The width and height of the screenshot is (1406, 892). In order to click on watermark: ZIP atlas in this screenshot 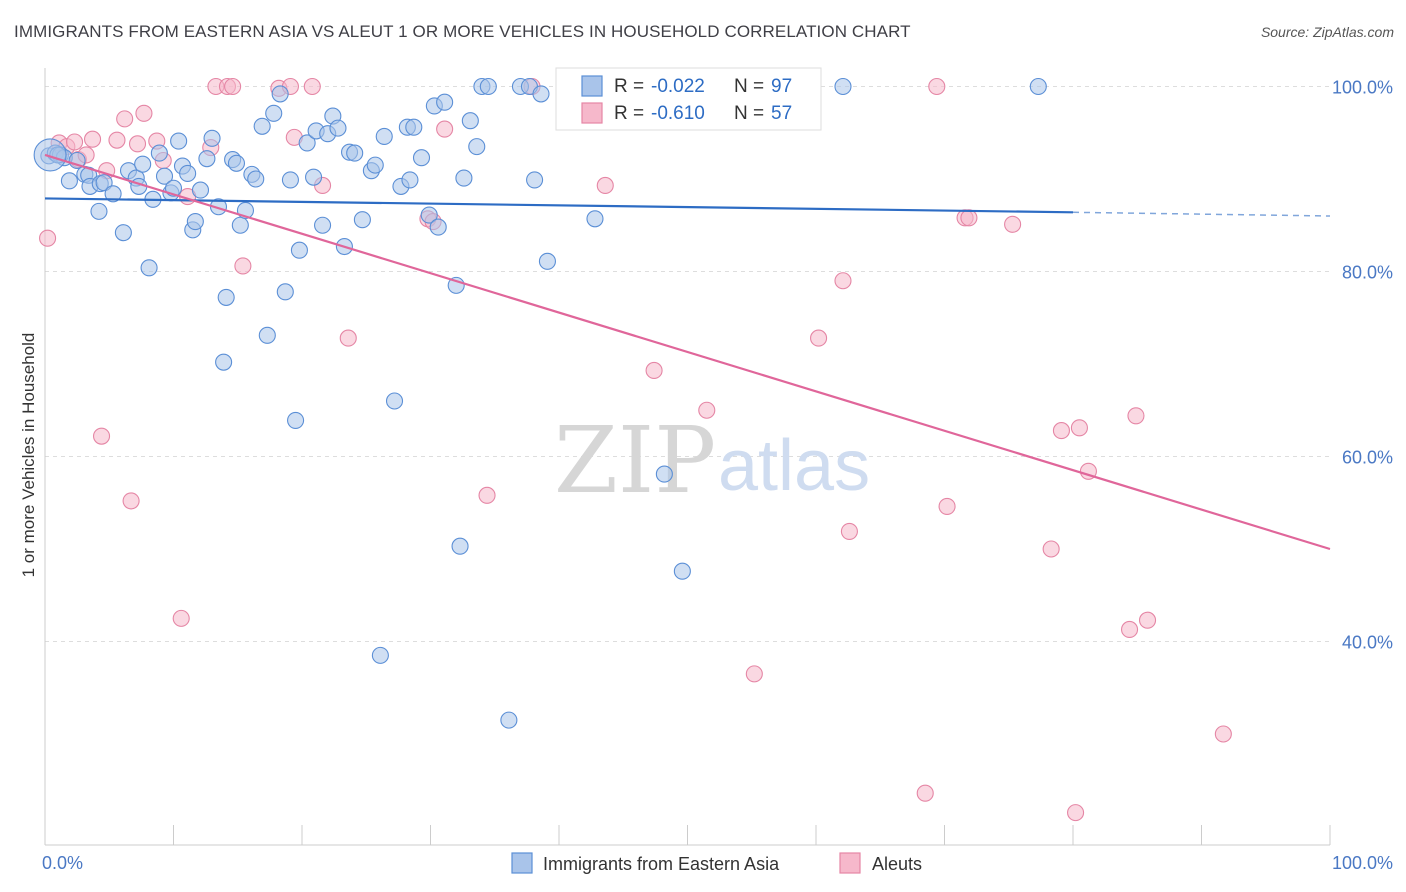, I will do `click(712, 460)`.